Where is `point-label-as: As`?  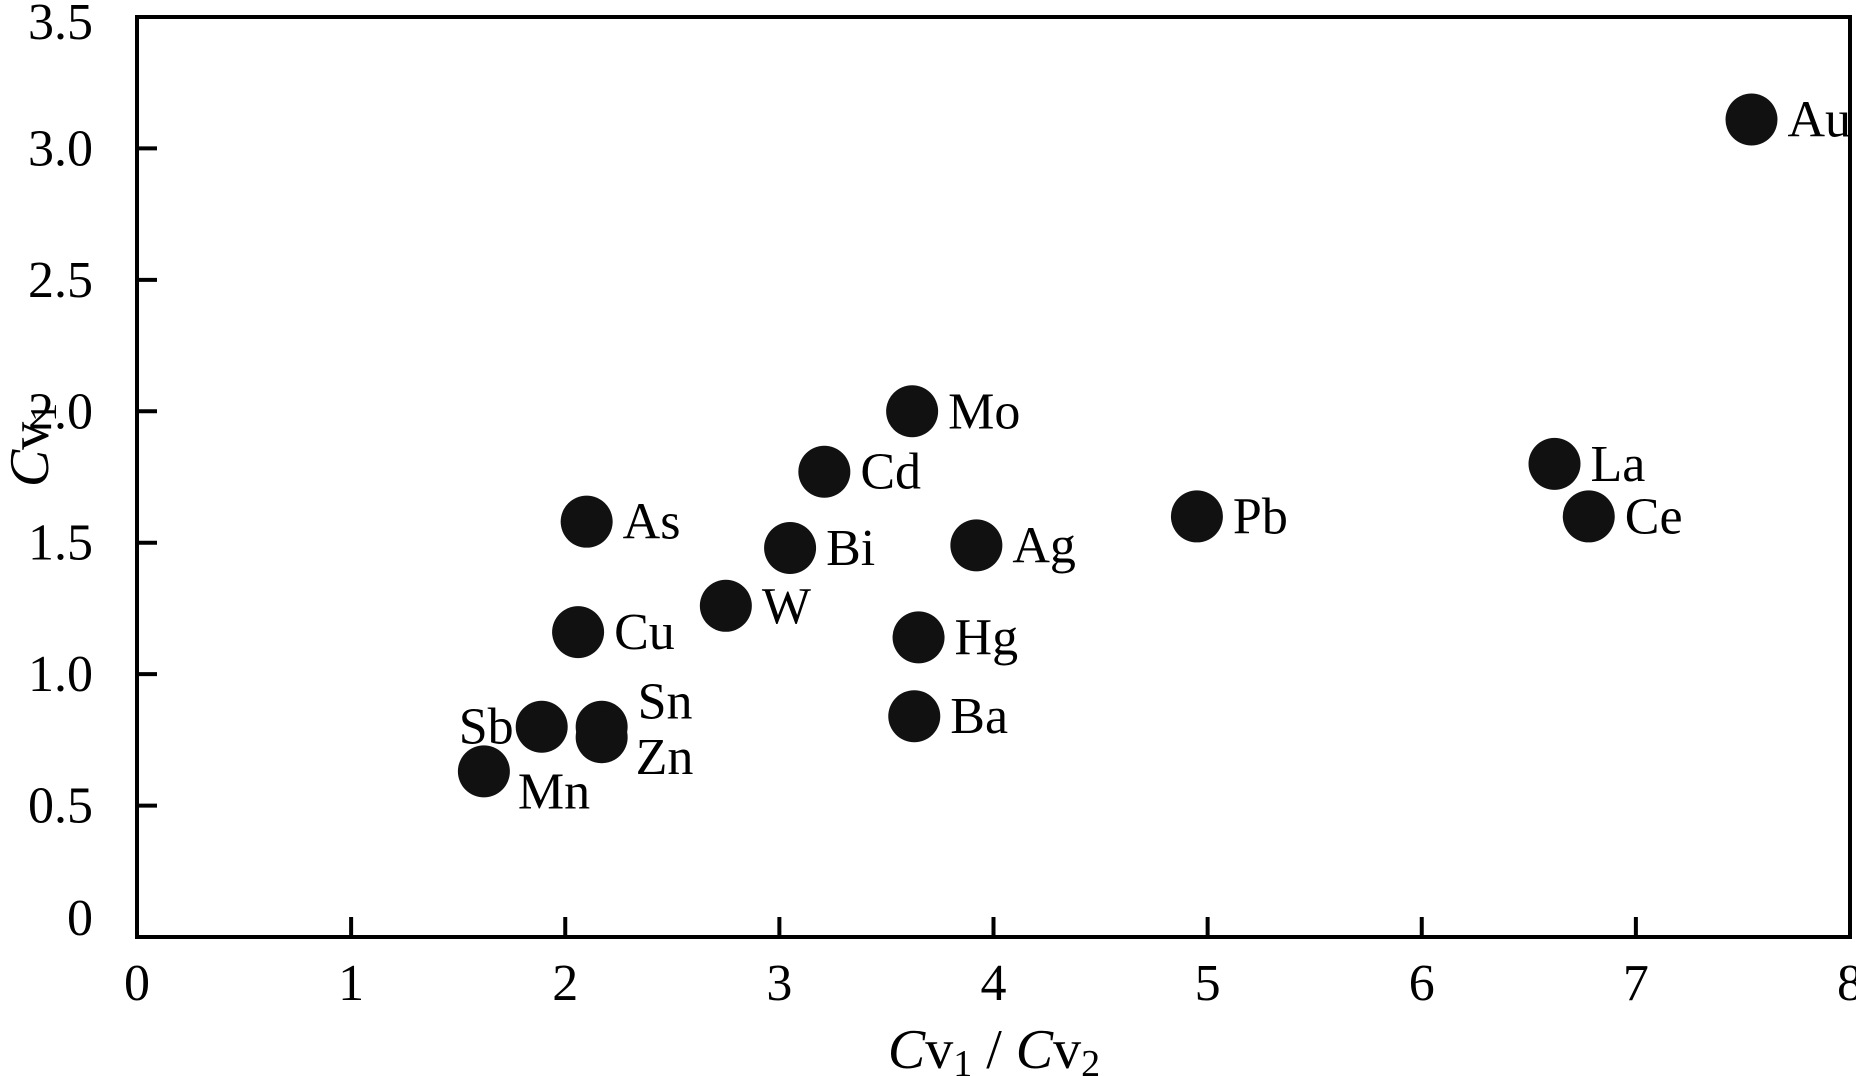 point-label-as: As is located at coordinates (652, 522).